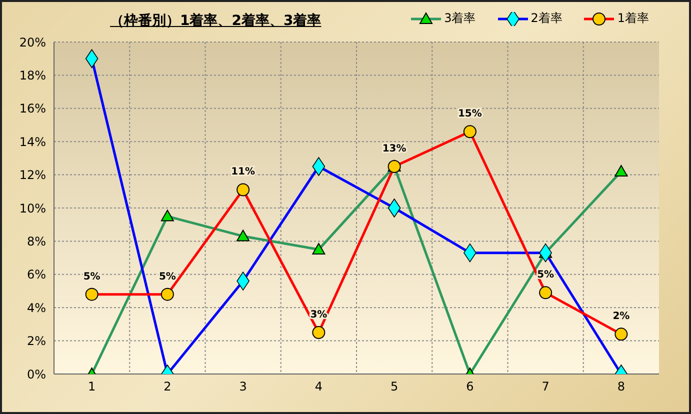 The width and height of the screenshot is (691, 414). Describe the element at coordinates (633, 18) in the screenshot. I see `legend-label: 1着率` at that location.